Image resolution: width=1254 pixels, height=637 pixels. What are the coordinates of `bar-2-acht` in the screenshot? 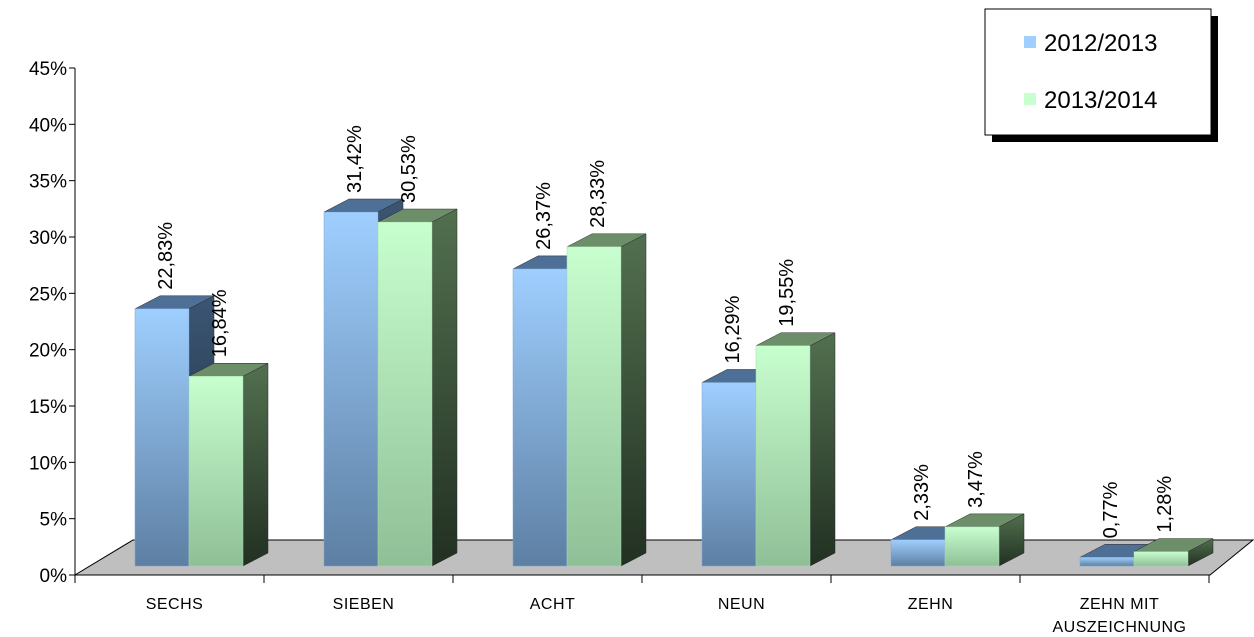 It's located at (606, 400).